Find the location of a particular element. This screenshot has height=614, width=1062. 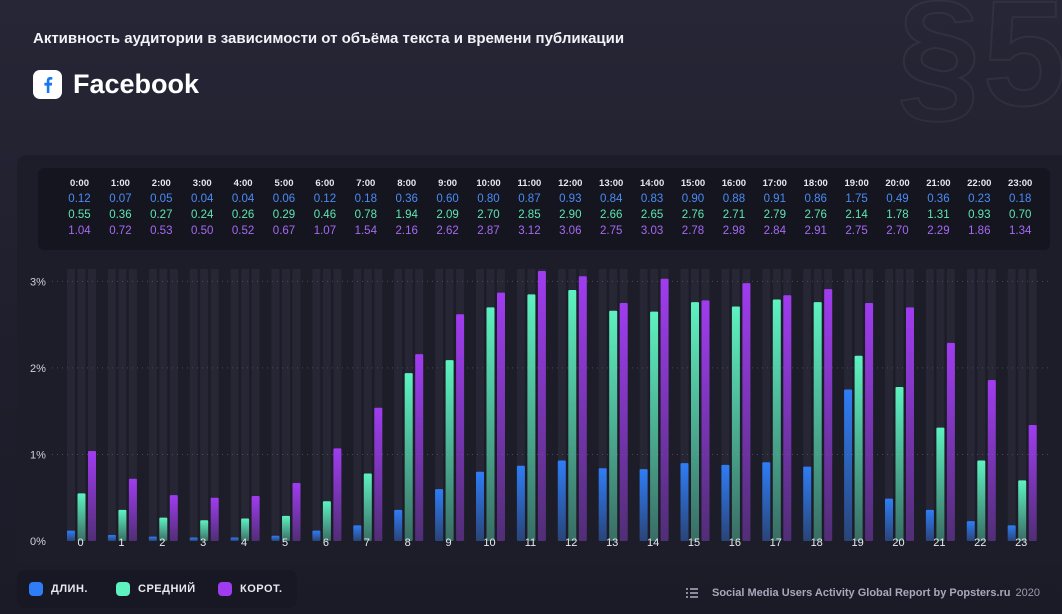

x-tick-label: 19 is located at coordinates (857, 543).